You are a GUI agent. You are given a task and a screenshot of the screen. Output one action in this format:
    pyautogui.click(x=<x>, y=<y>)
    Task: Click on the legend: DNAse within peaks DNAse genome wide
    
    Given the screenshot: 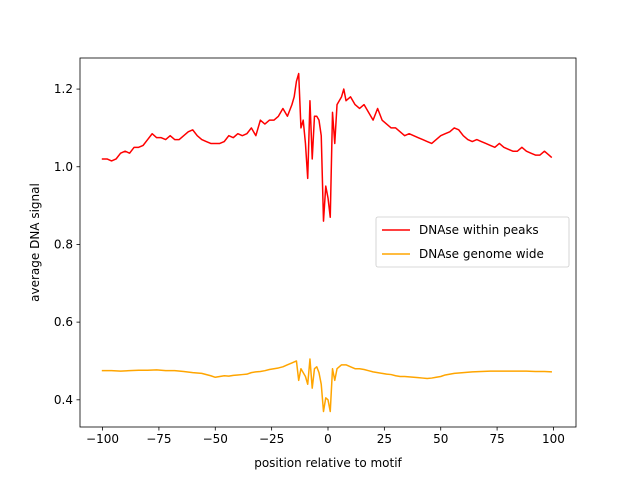 What is the action you would take?
    pyautogui.click(x=472, y=242)
    